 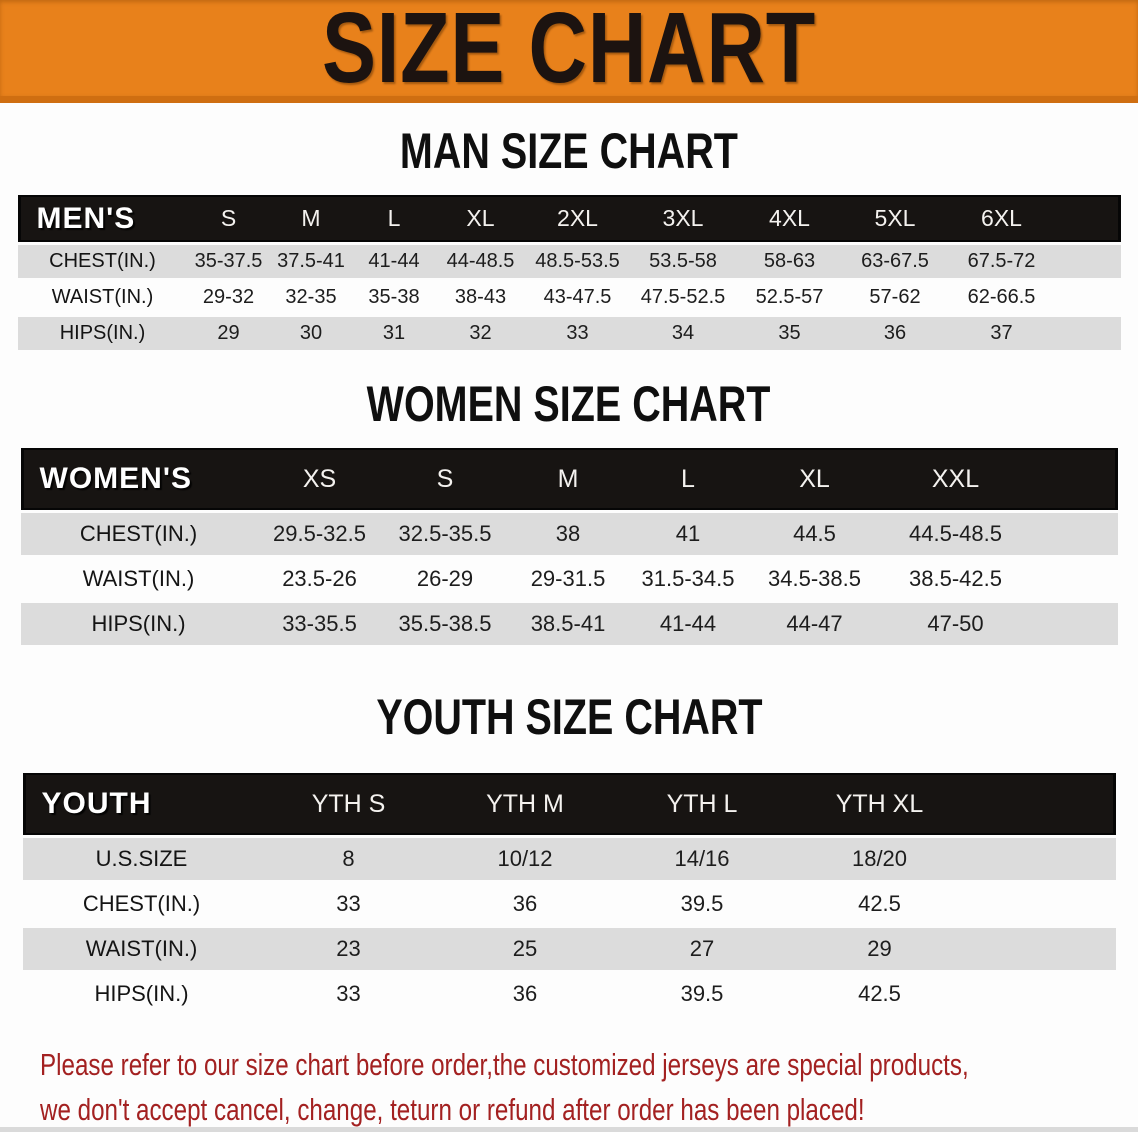 I want to click on size-value-cell: 44.5, so click(x=814, y=533).